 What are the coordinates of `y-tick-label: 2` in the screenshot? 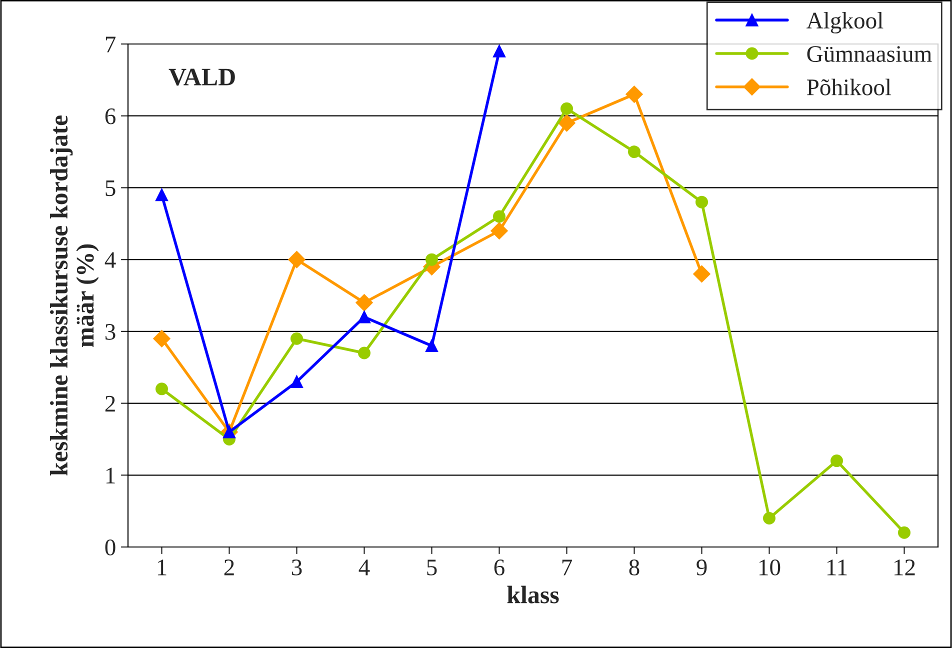 It's located at (110, 404).